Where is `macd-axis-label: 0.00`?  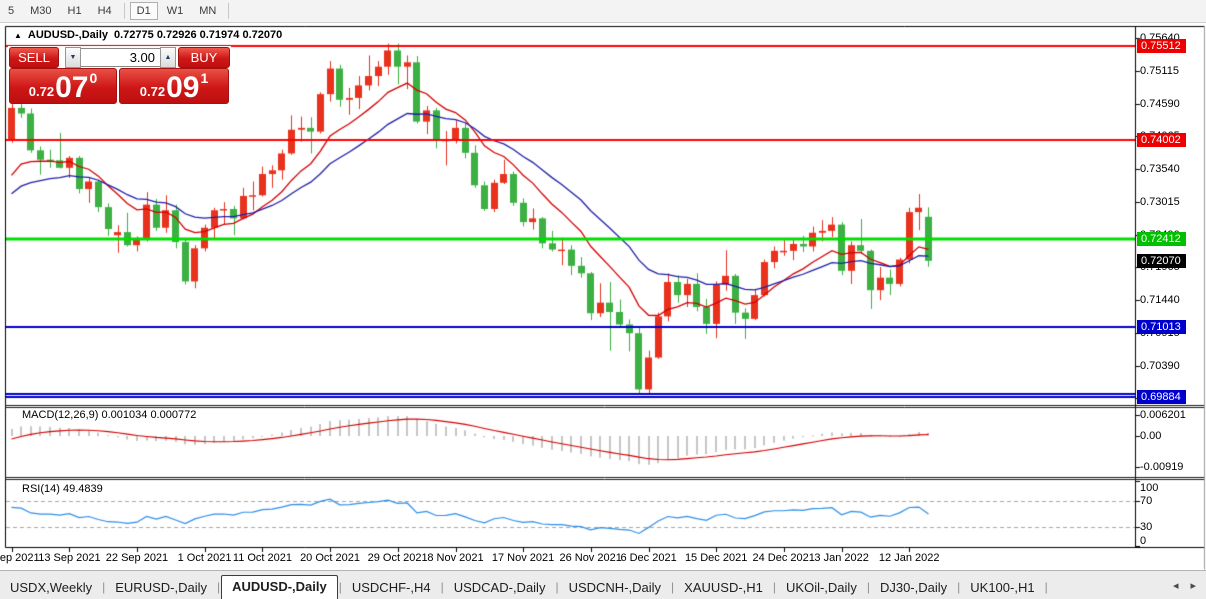 macd-axis-label: 0.00 is located at coordinates (1151, 436).